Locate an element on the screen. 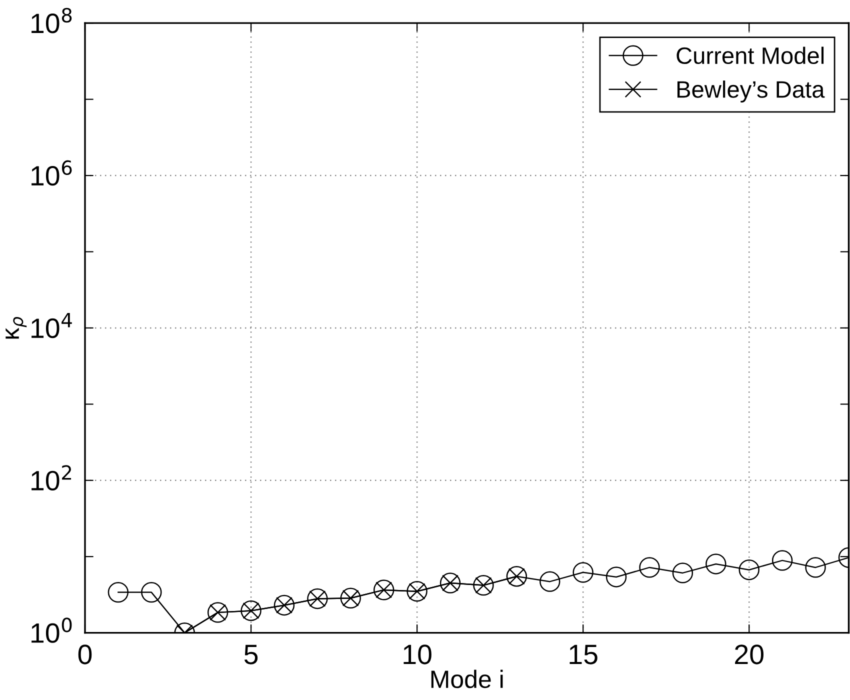 The image size is (850, 700). legend-label: Bewley’s Data is located at coordinates (751, 91).